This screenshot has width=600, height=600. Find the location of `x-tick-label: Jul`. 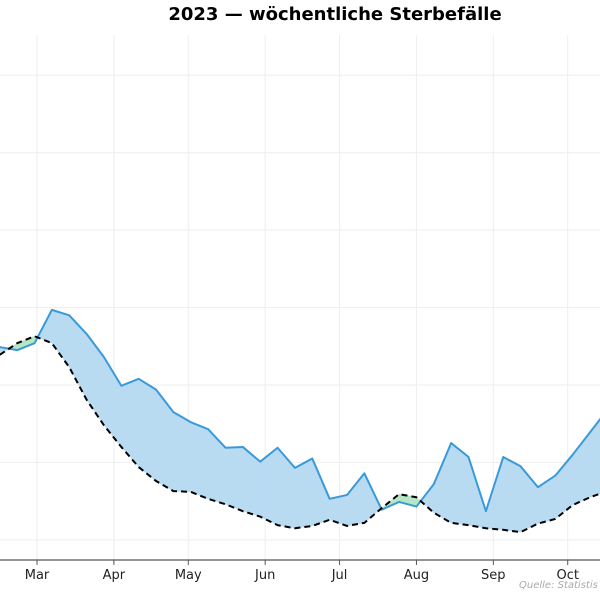

x-tick-label: Jul is located at coordinates (339, 575).